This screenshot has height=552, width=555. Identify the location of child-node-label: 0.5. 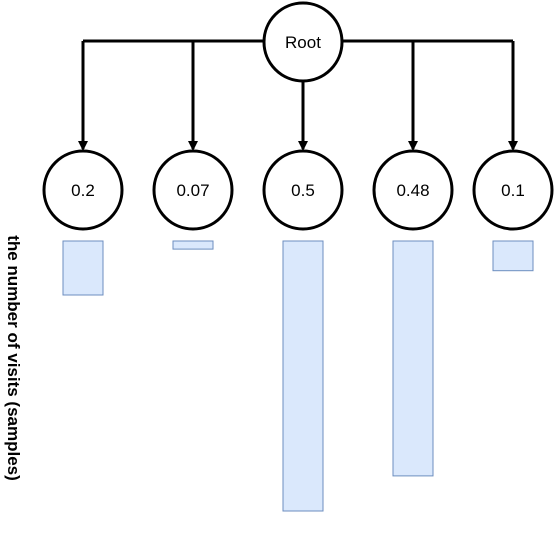
(303, 190).